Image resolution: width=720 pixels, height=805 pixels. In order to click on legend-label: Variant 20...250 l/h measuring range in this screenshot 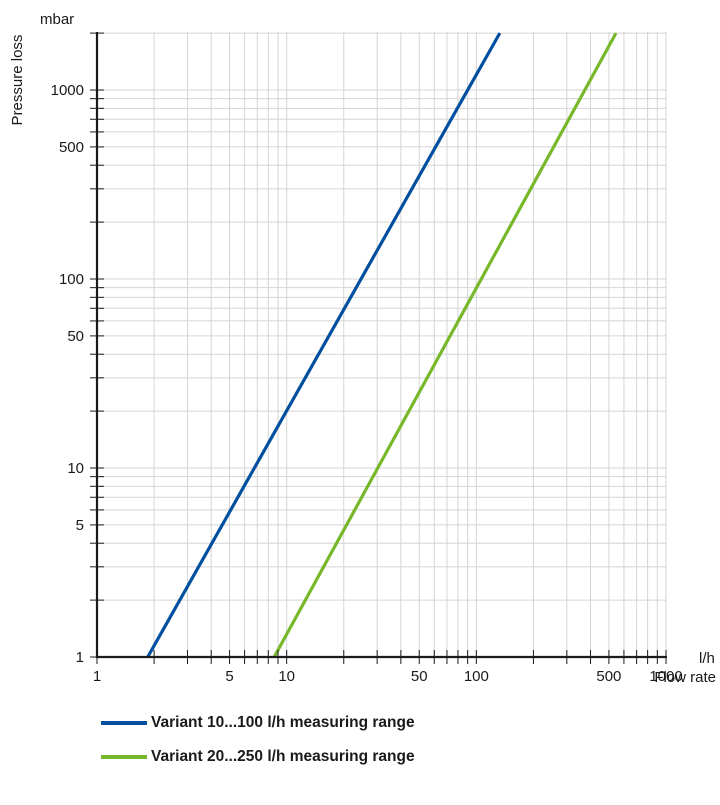, I will do `click(283, 756)`.